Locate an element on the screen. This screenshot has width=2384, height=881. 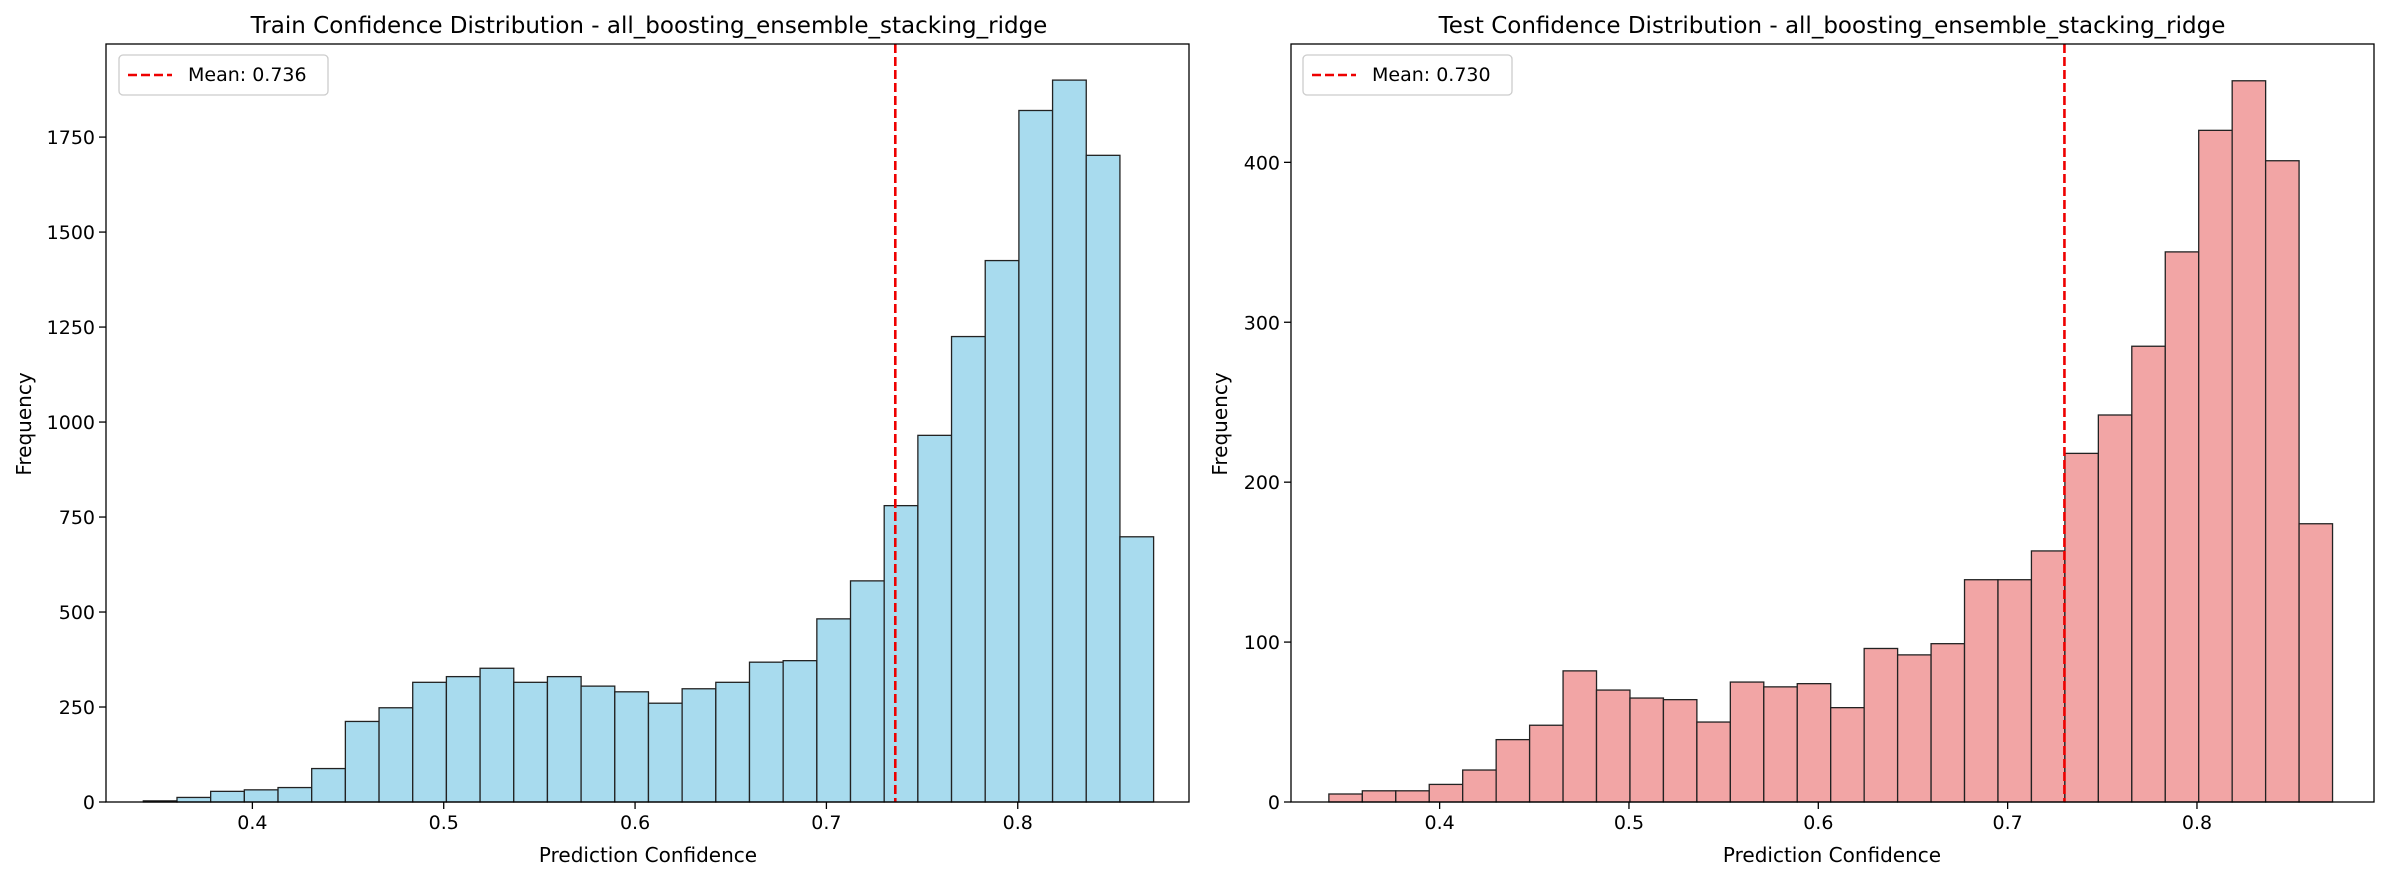
train-x-tick-label: 0.8 is located at coordinates (1018, 823).